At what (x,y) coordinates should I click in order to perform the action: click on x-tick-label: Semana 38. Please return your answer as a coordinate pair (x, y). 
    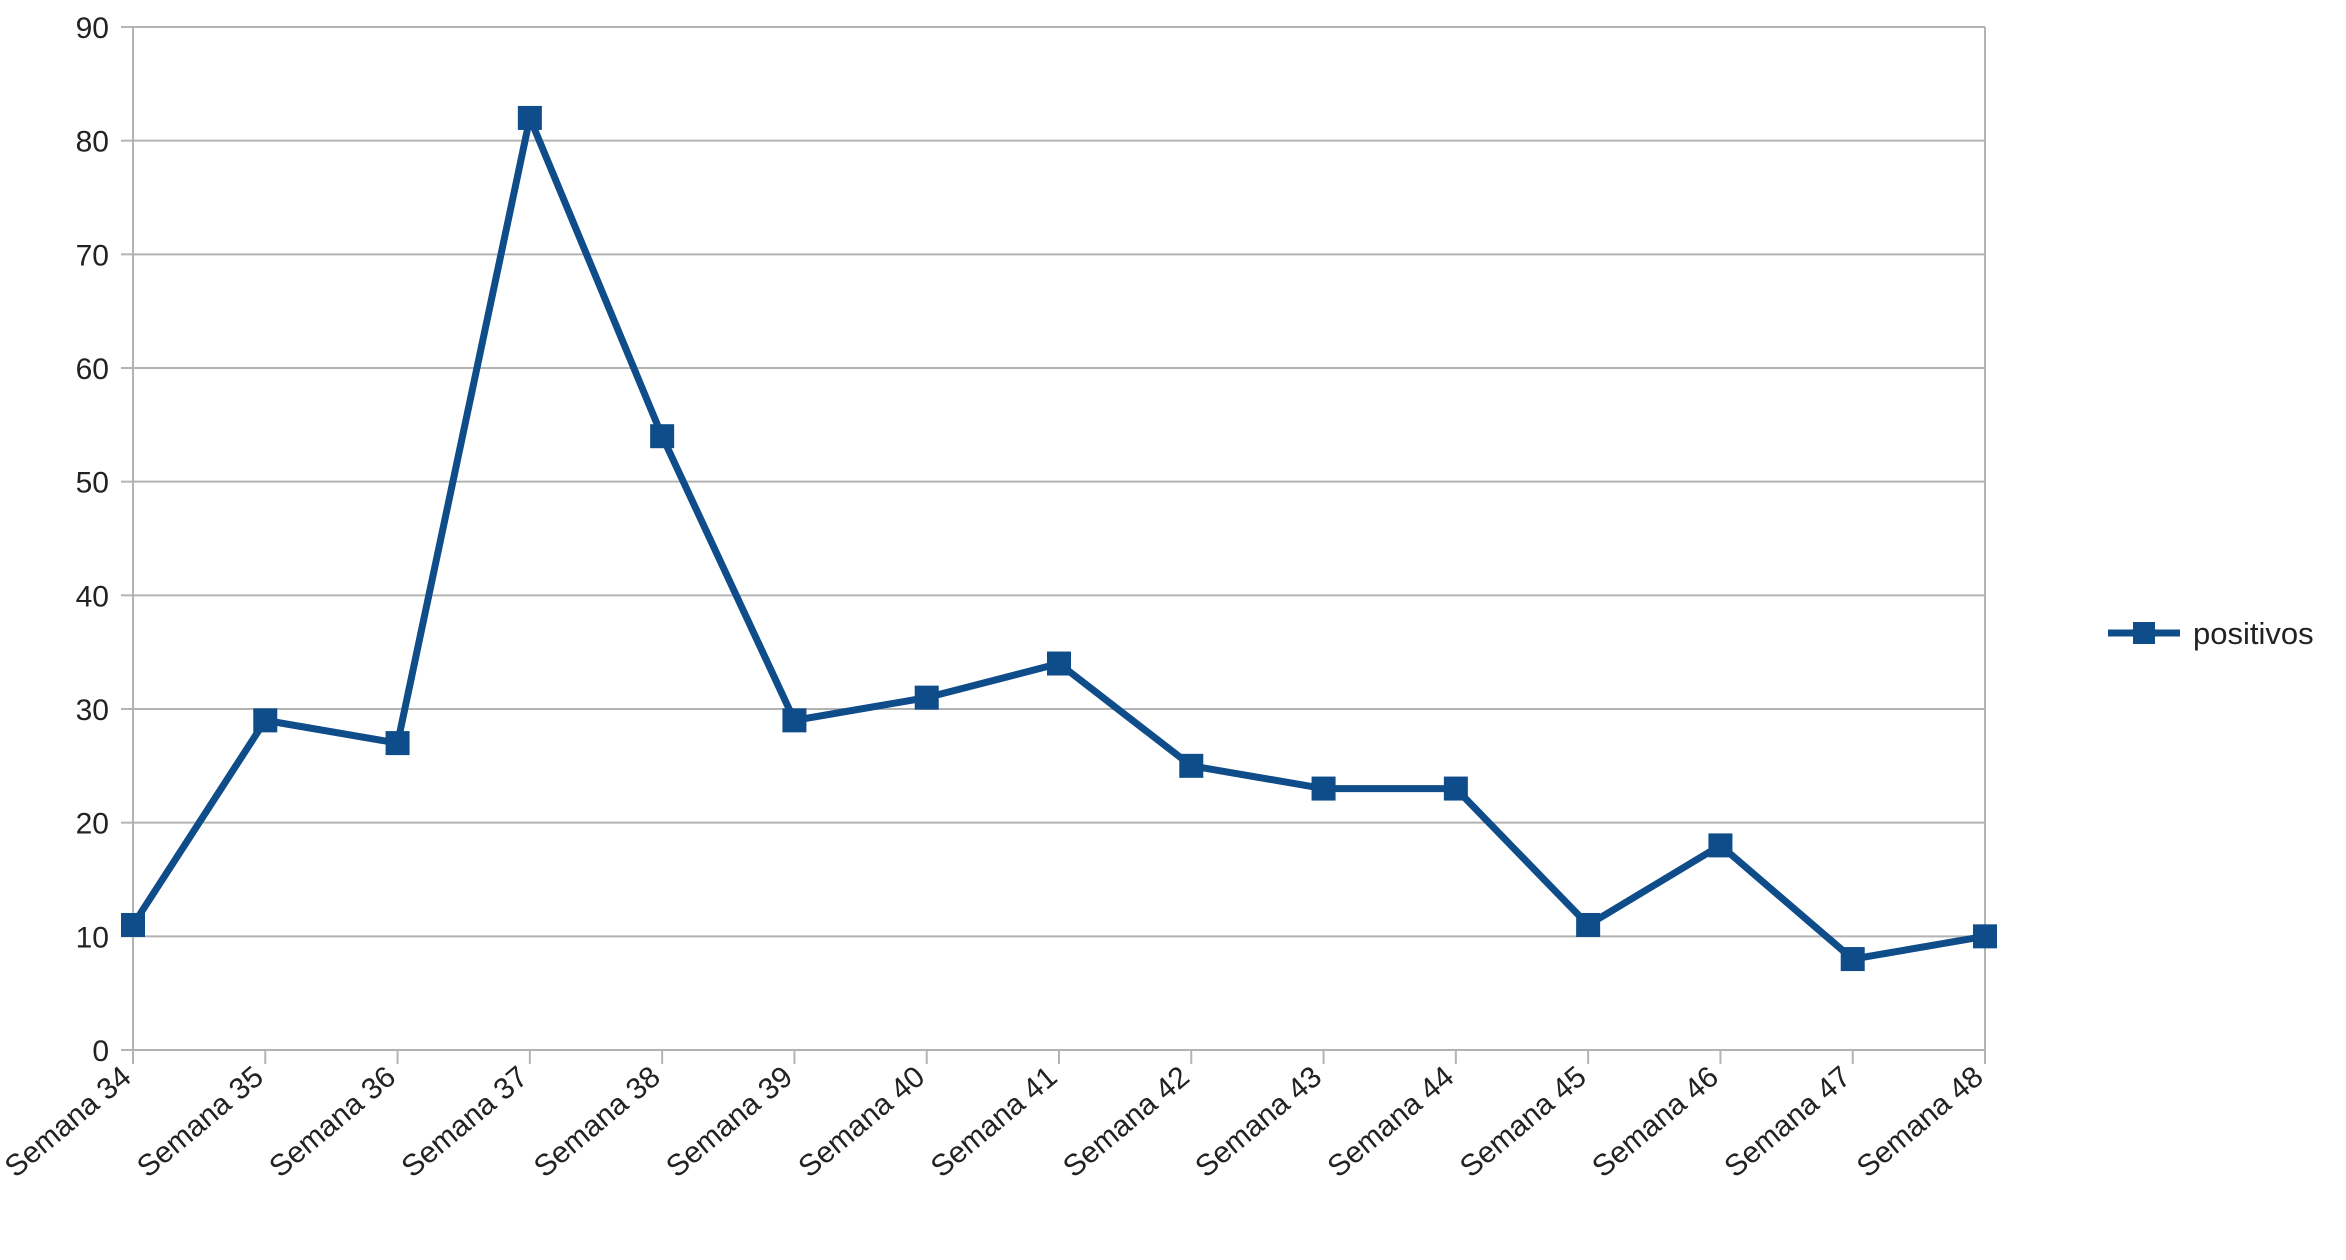
    Looking at the image, I should click on (597, 1122).